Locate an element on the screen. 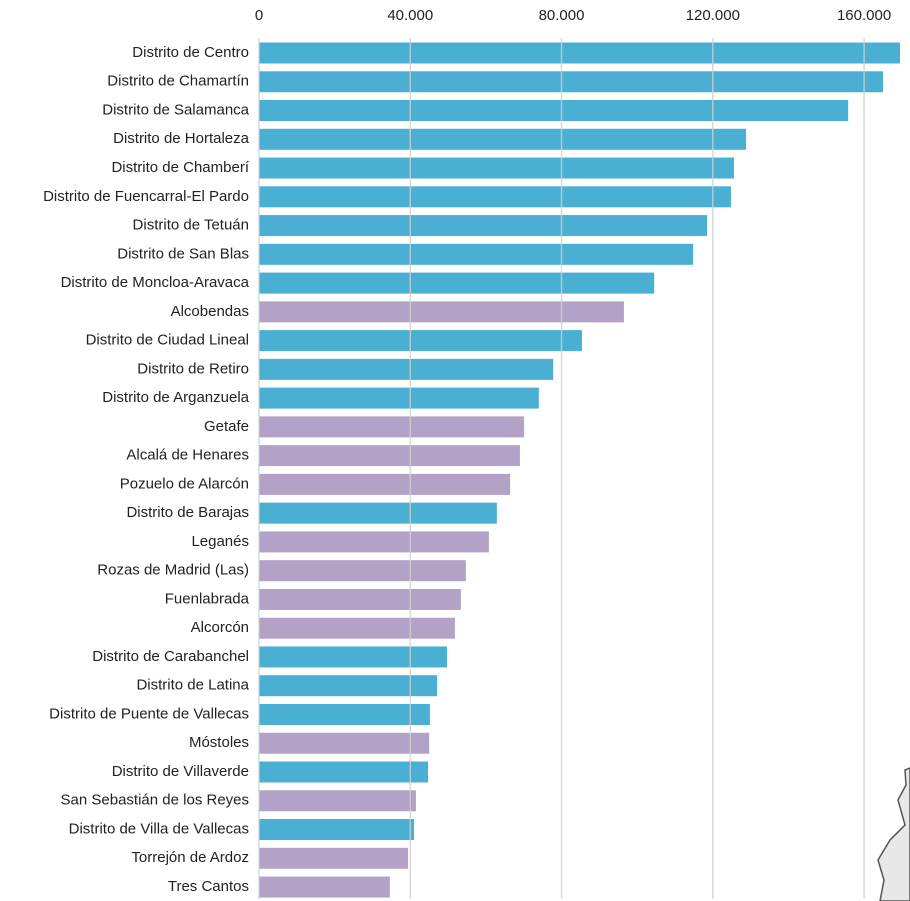 The height and width of the screenshot is (901, 910). y-tick-label: Rozas de Madrid (Las) is located at coordinates (173, 570).